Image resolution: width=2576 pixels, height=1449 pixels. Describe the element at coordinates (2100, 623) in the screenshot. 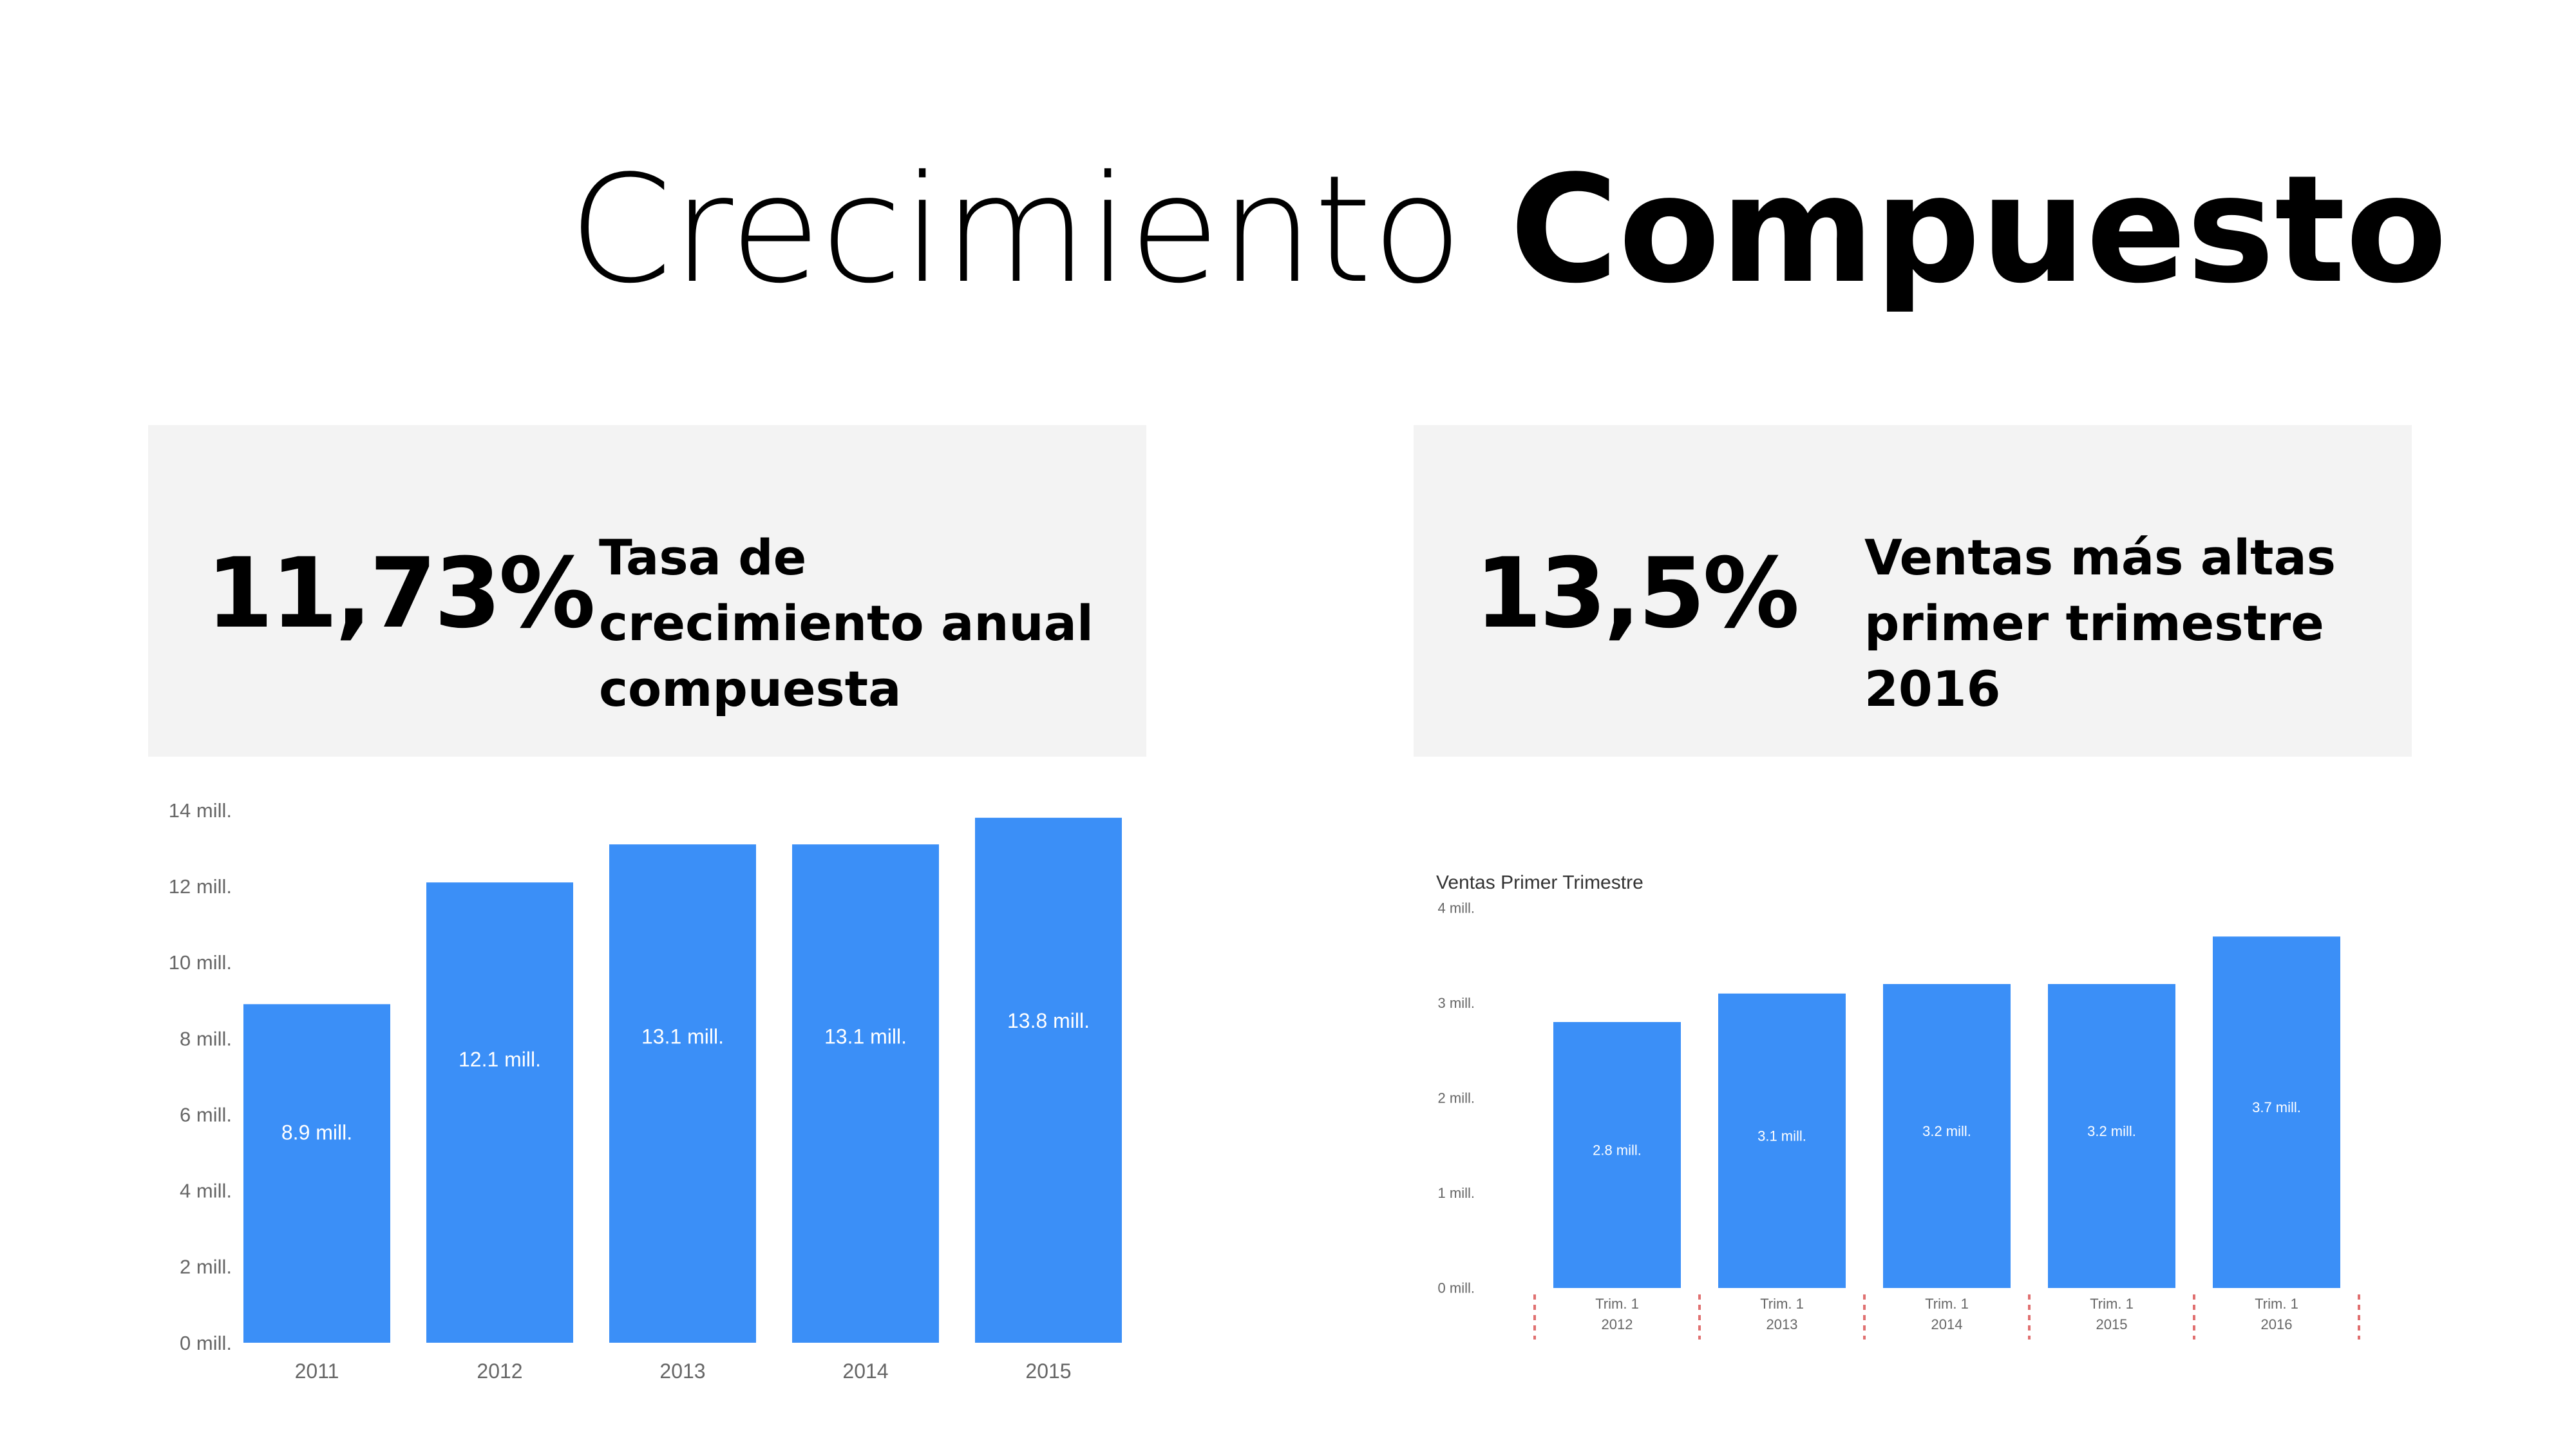

I see `kpi-label: Ventas más altas primer trimestre 2016` at that location.